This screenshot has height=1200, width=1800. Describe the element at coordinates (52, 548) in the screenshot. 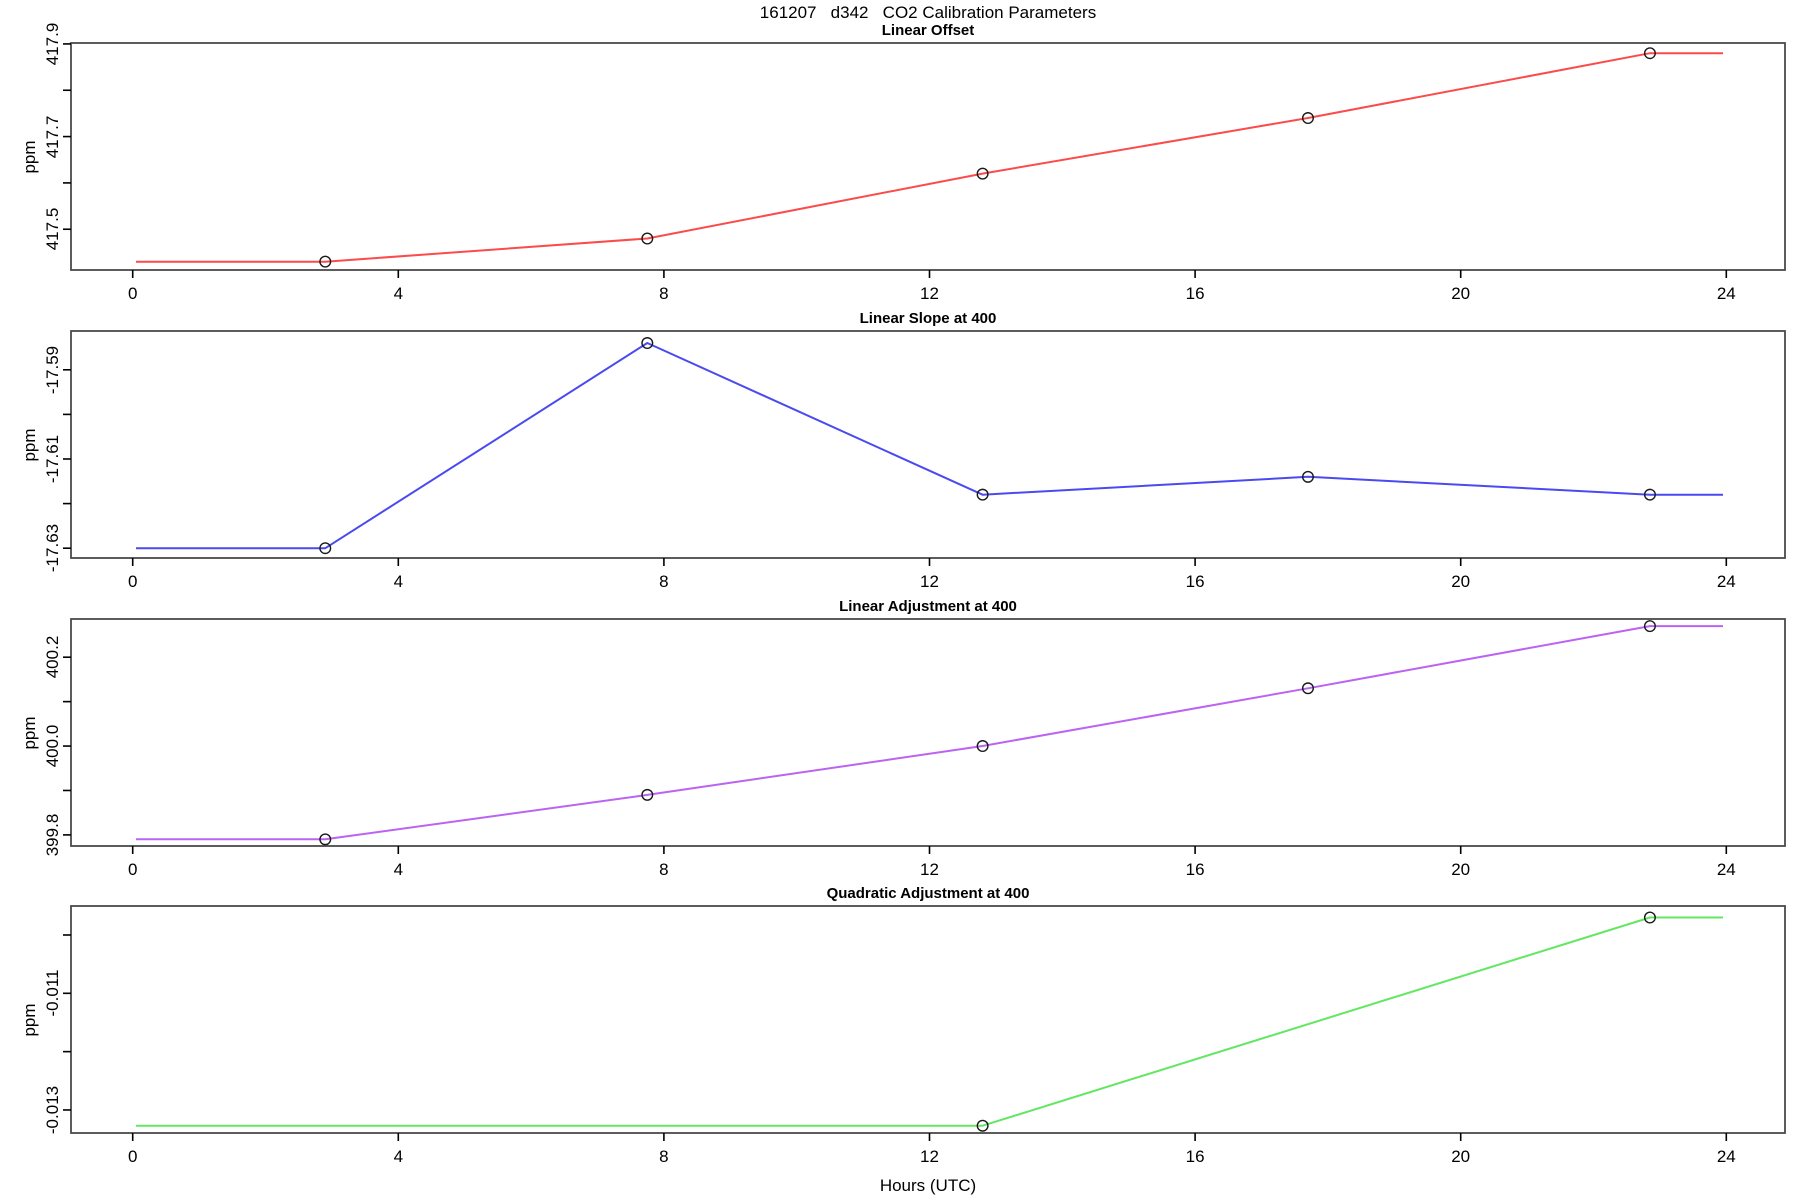

I see `y-tick-label: -17.63` at that location.